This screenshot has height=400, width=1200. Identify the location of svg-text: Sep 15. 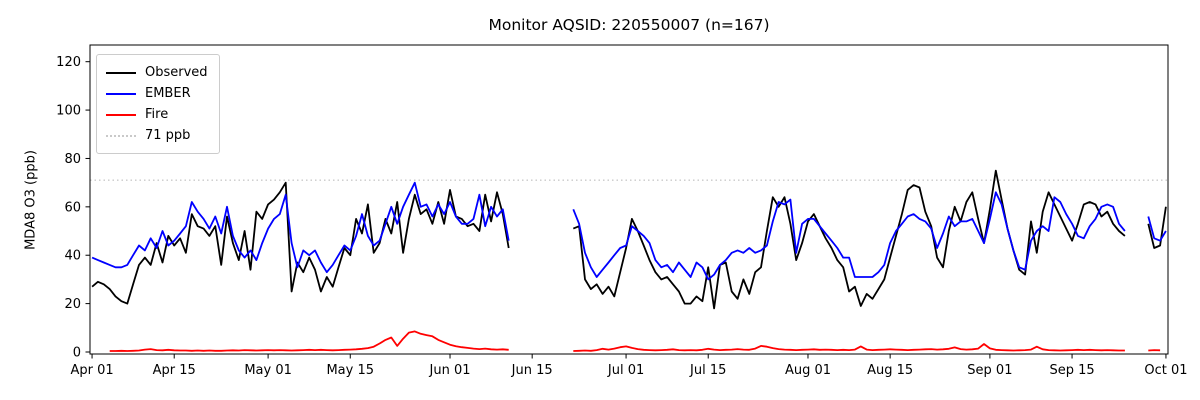
(1071, 370).